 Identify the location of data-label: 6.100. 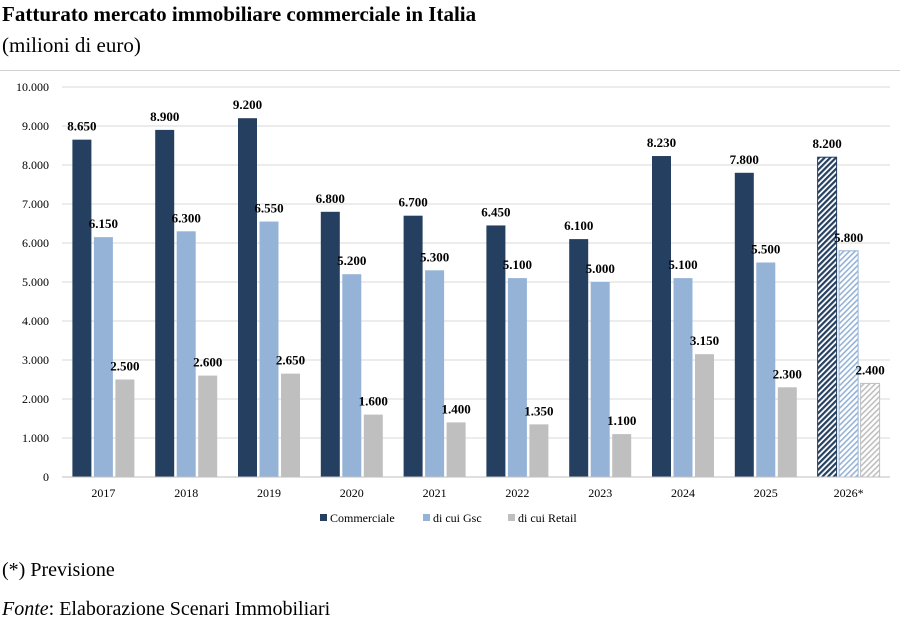
(578, 225).